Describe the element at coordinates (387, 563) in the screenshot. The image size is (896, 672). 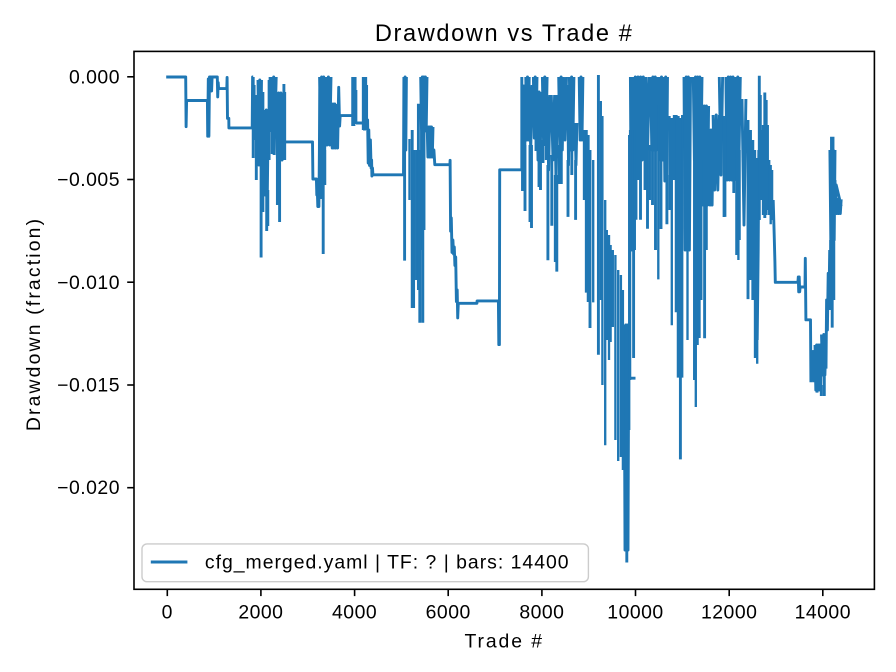
I see `svg-text:cfg_merged.yaml | TF: ? | bars: cfg_merged.yaml | TF: ? | bars: 14400` at that location.